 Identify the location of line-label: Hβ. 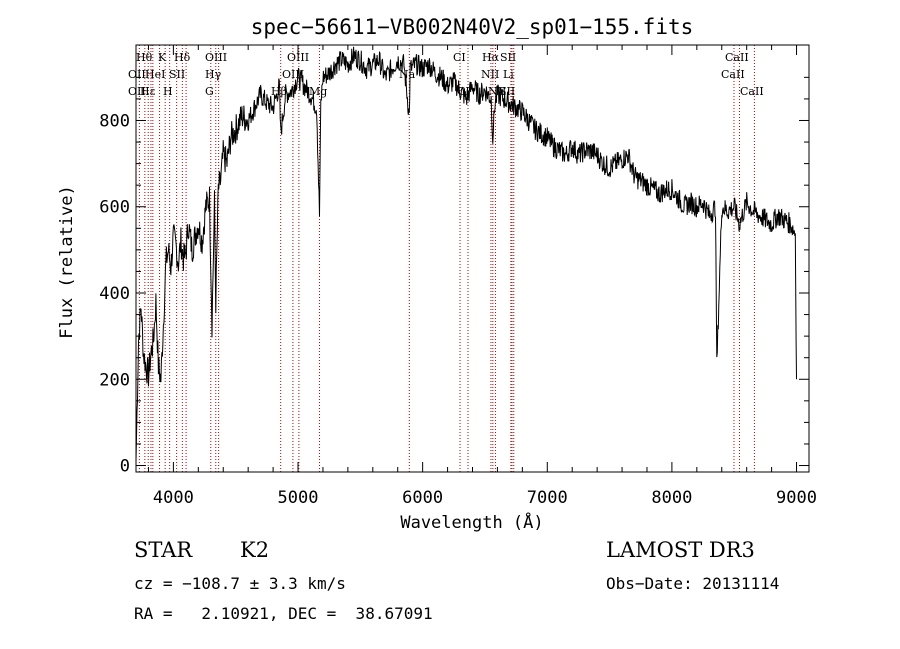
(279, 91).